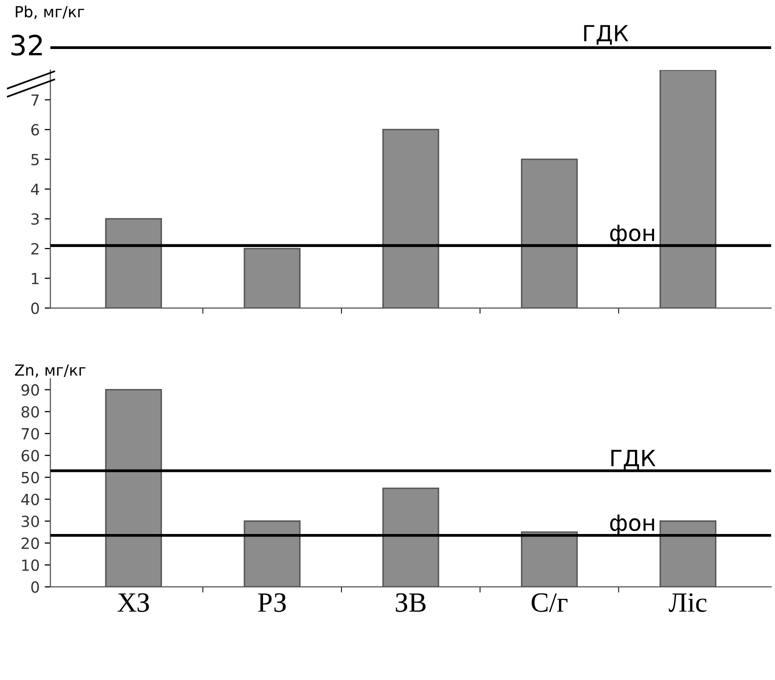 The image size is (775, 680). Describe the element at coordinates (633, 460) in the screenshot. I see `ref-line-label: ГДК` at that location.